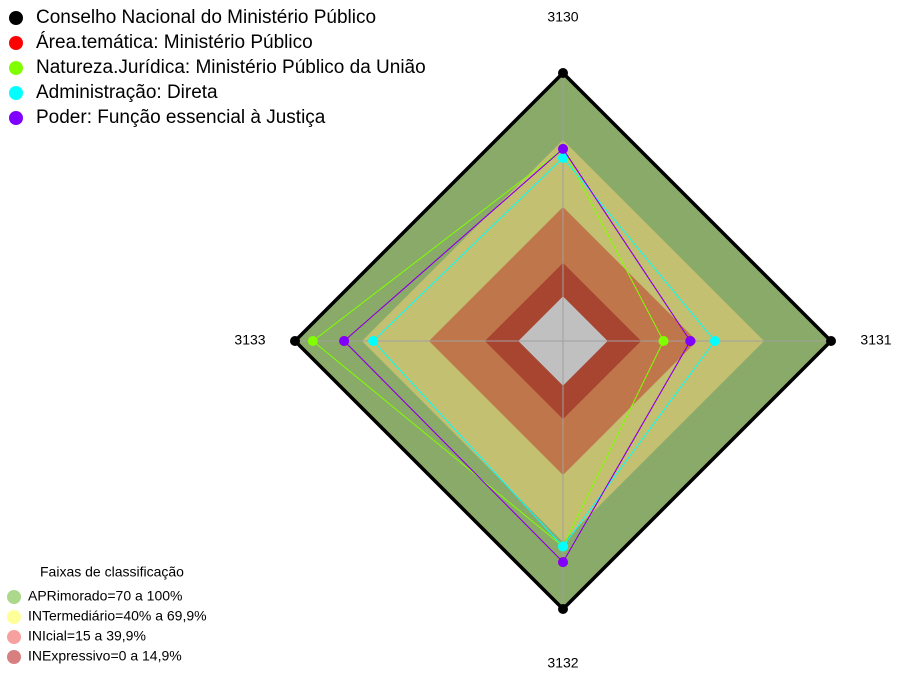 The width and height of the screenshot is (905, 675). Describe the element at coordinates (112, 572) in the screenshot. I see `bands-legend-title: Faixas de classificação` at that location.